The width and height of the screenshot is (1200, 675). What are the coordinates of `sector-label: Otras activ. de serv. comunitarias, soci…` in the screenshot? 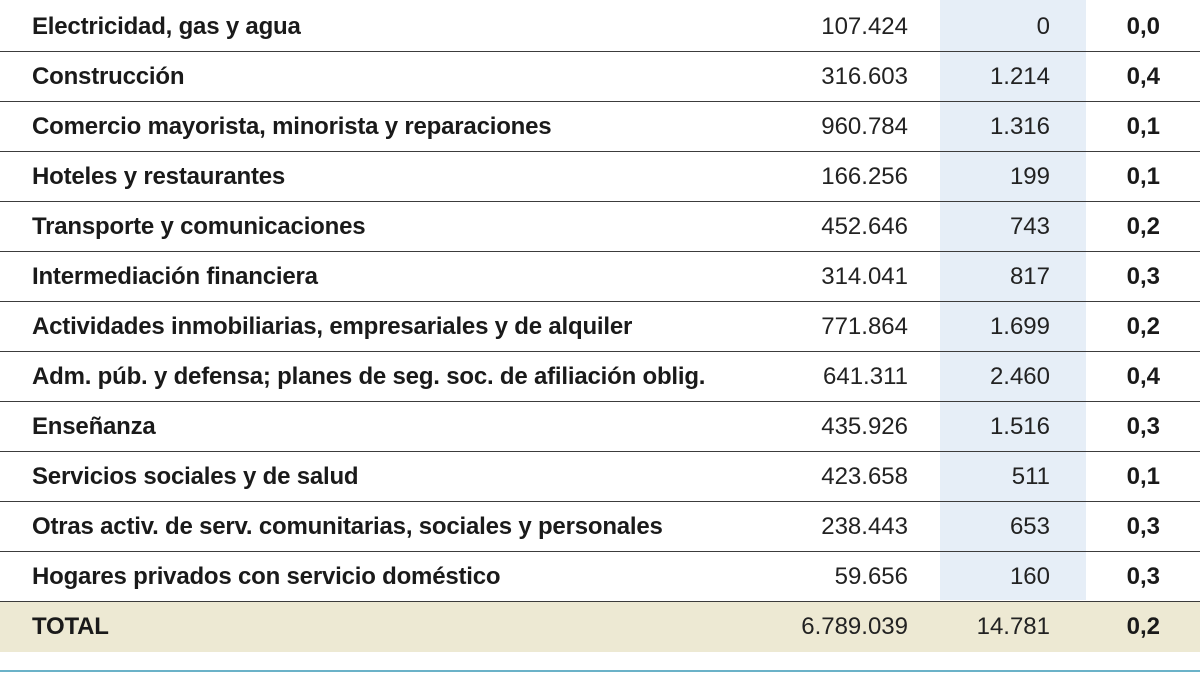 It's located at (347, 526).